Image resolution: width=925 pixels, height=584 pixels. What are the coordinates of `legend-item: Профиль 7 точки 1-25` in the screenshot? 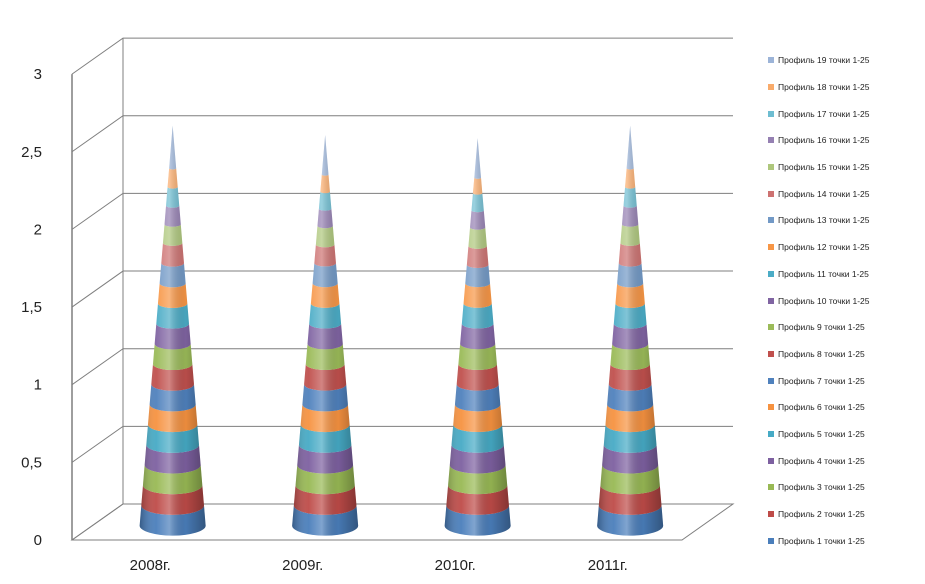 It's located at (844, 380).